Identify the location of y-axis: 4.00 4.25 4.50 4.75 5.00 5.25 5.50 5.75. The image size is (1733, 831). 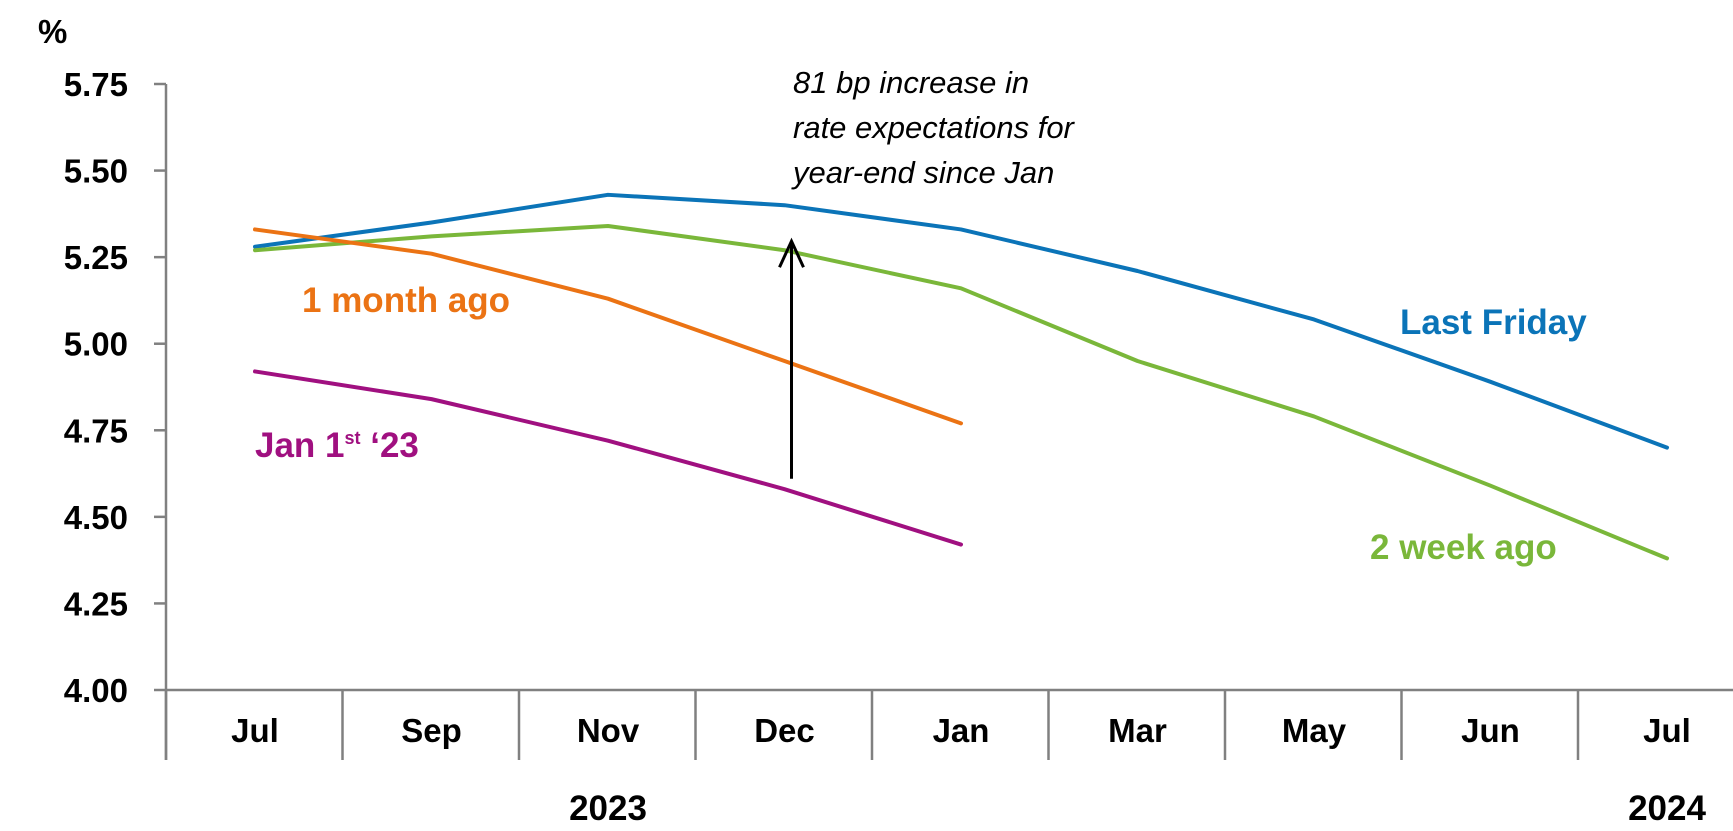
(116, 413).